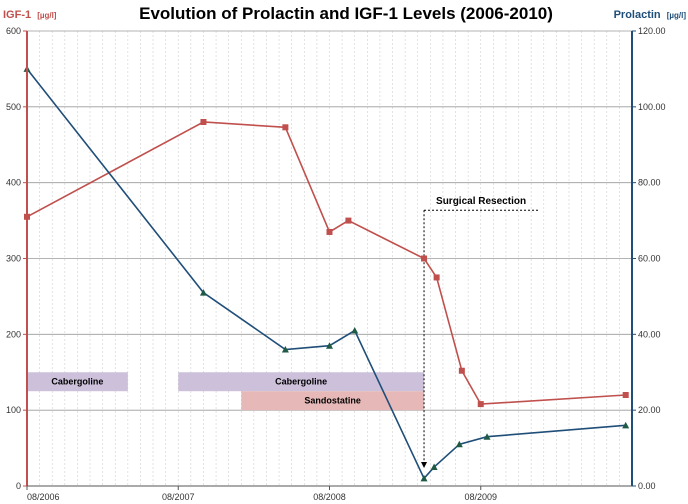 The image size is (688, 504). I want to click on left-tick-label: 400, so click(13, 183).